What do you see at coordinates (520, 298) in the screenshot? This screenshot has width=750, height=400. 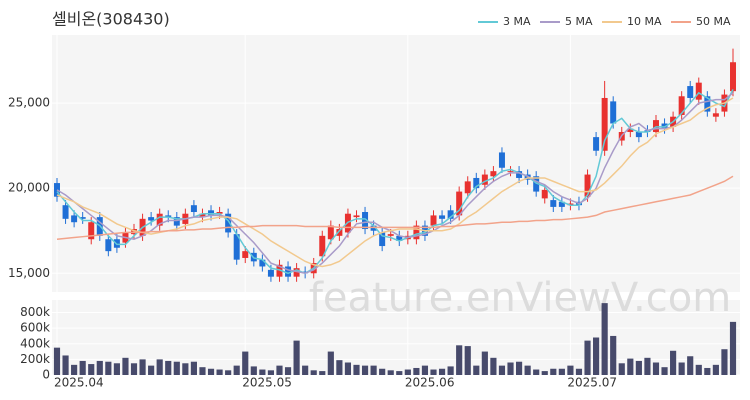 I see `watermark: feature.enViewV.com` at bounding box center [520, 298].